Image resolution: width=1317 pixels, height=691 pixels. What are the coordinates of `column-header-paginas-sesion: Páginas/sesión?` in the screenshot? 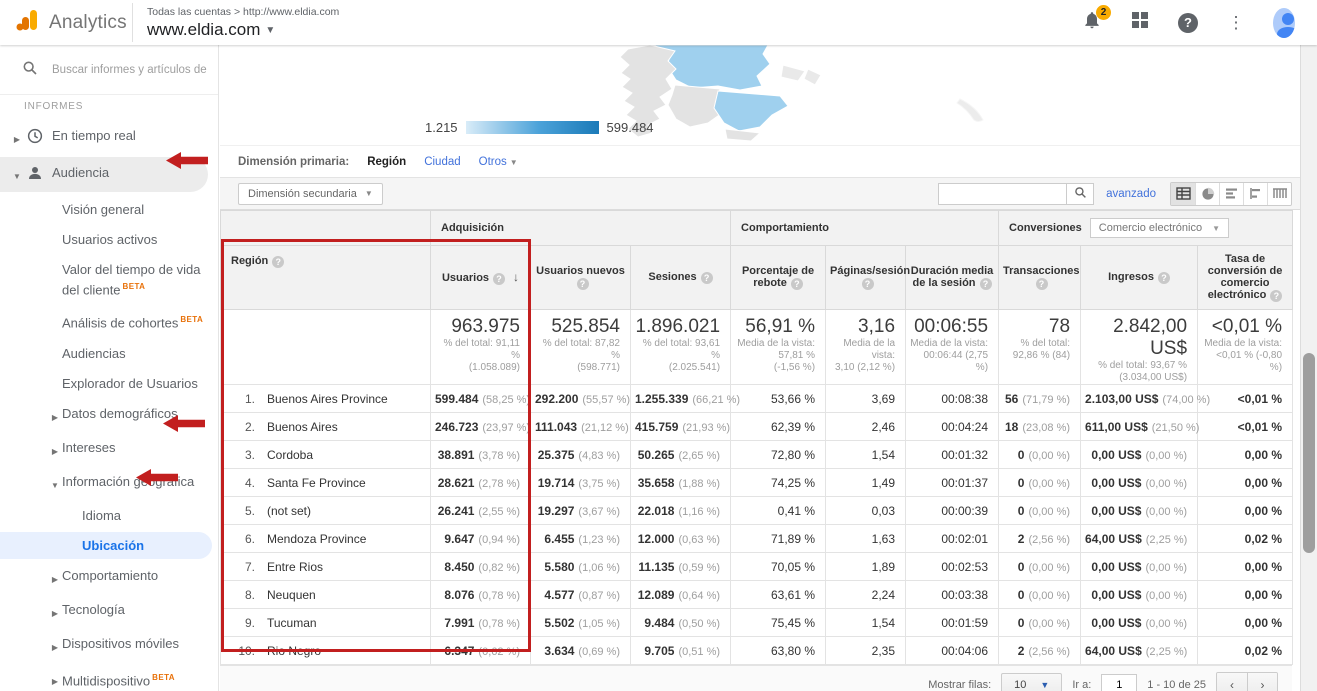 It's located at (867, 277).